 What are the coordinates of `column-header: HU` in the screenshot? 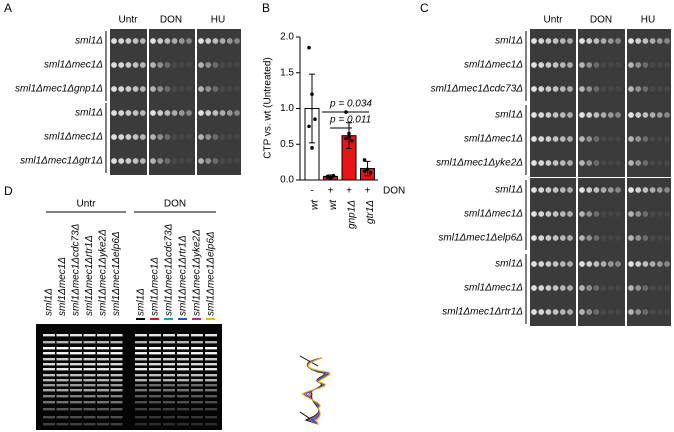 It's located at (648, 20).